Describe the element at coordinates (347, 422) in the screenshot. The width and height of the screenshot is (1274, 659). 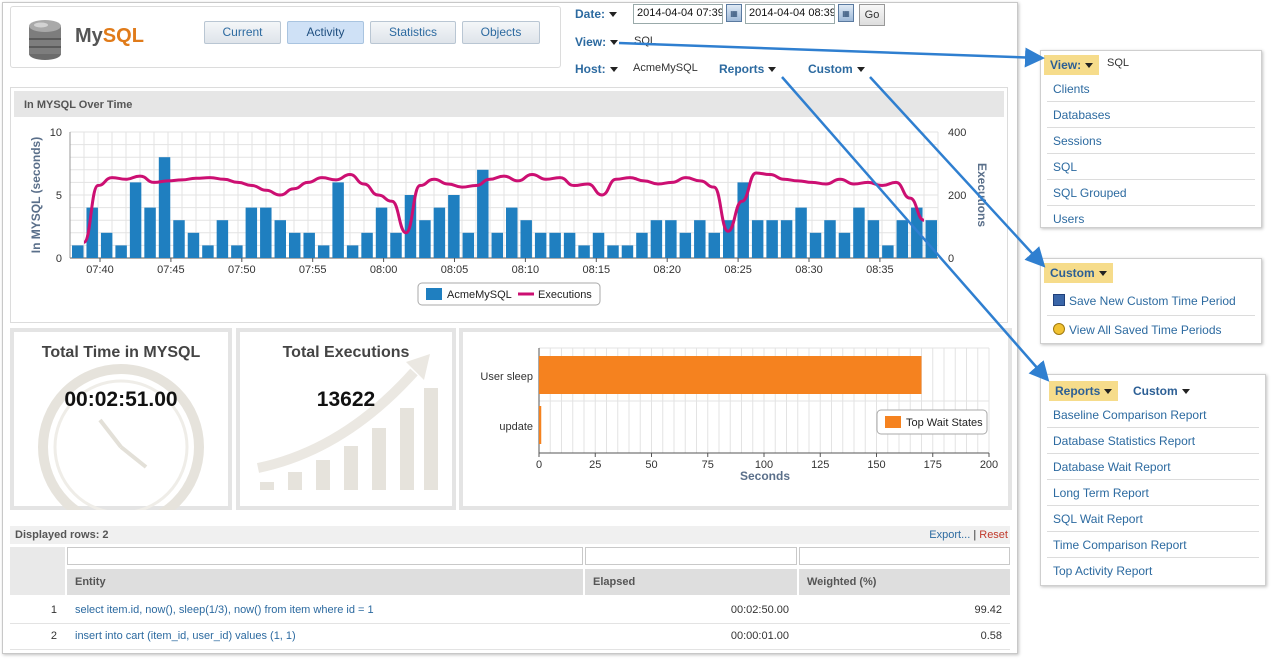
I see `growth-chart-icon` at that location.